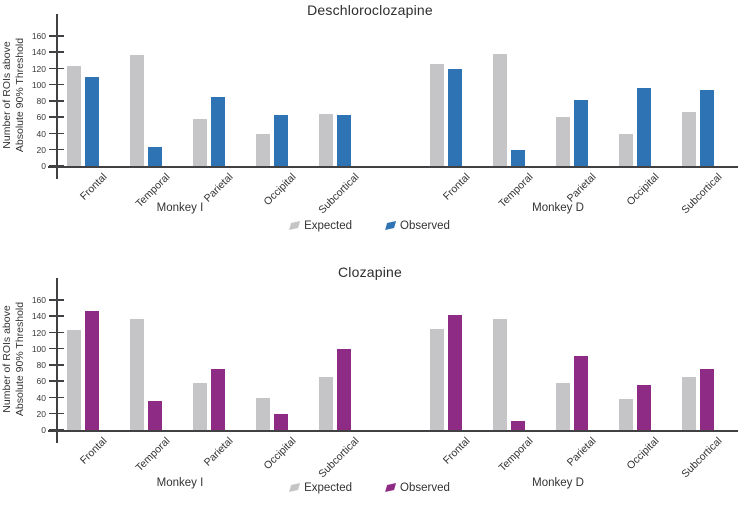 The width and height of the screenshot is (740, 521). What do you see at coordinates (393, 167) in the screenshot?
I see `x-axis-line` at bounding box center [393, 167].